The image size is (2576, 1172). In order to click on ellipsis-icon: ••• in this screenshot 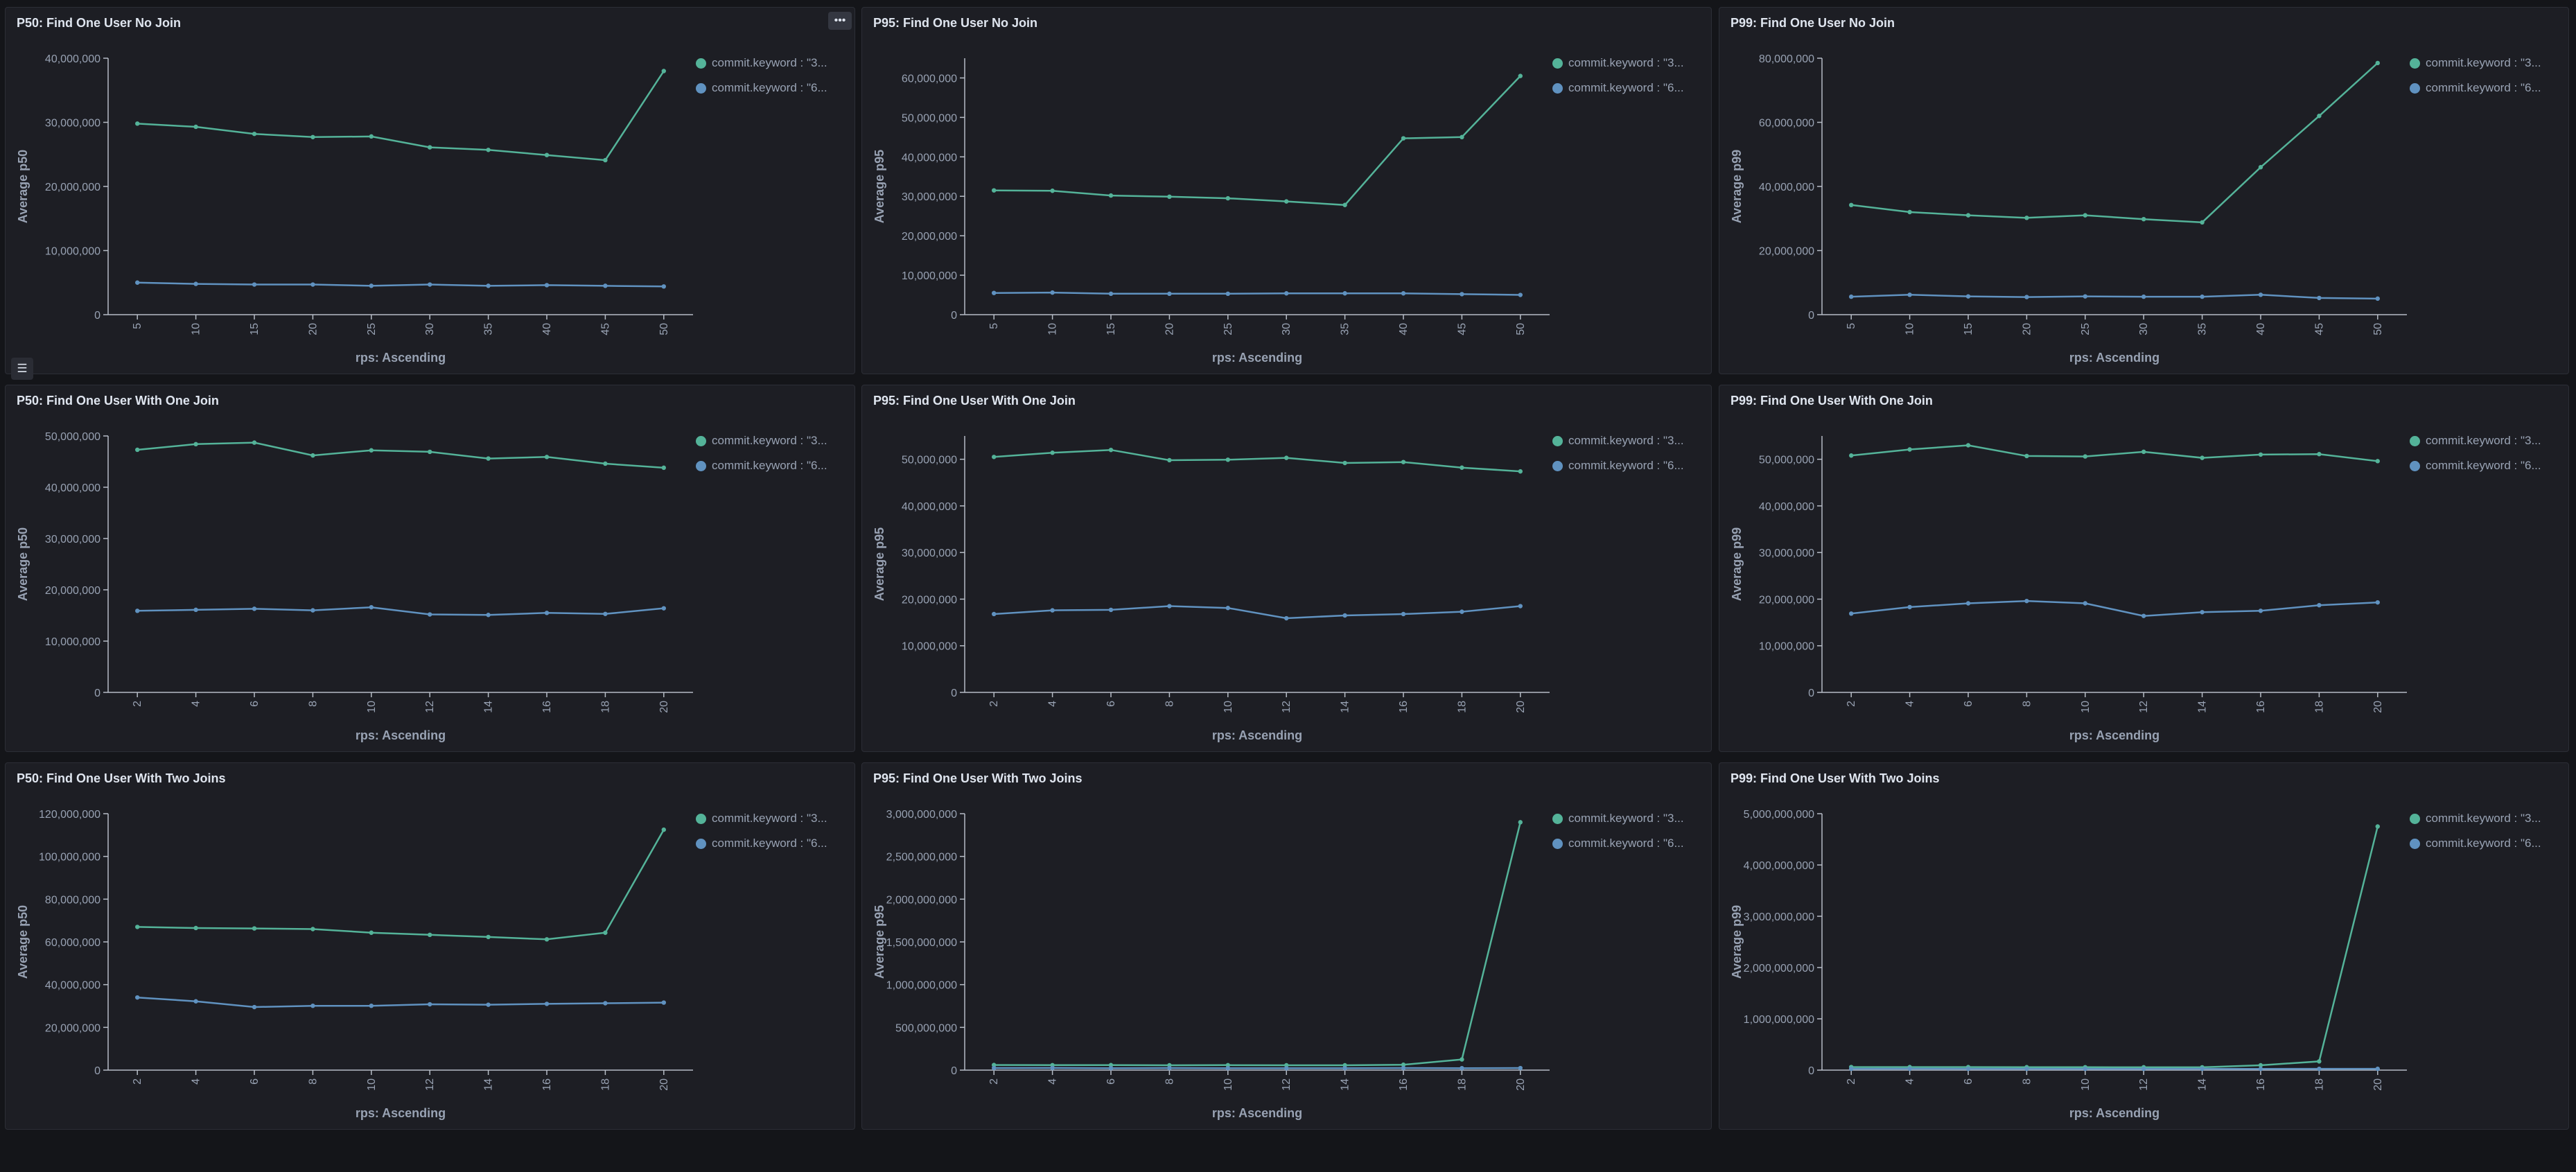, I will do `click(840, 21)`.